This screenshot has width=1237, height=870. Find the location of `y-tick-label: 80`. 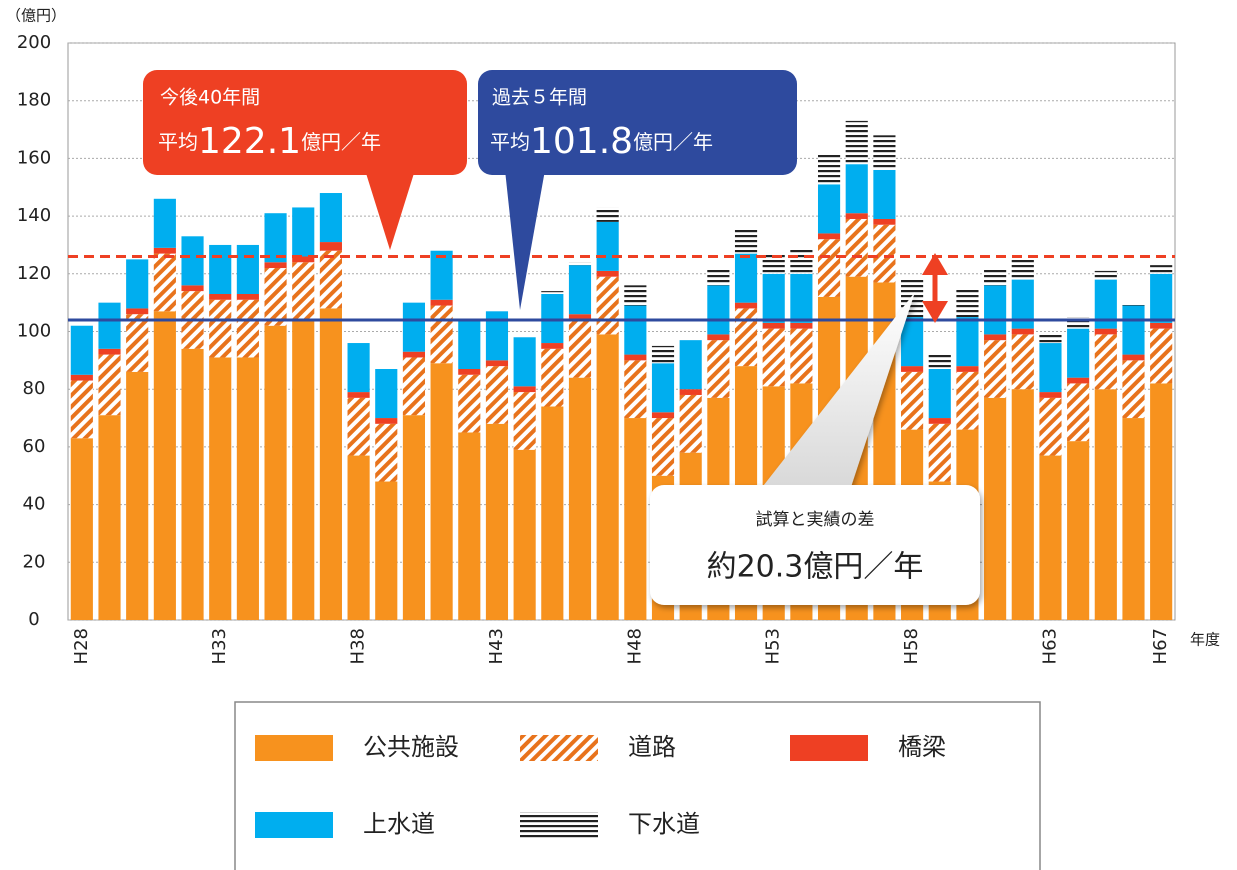

y-tick-label: 80 is located at coordinates (34, 388).